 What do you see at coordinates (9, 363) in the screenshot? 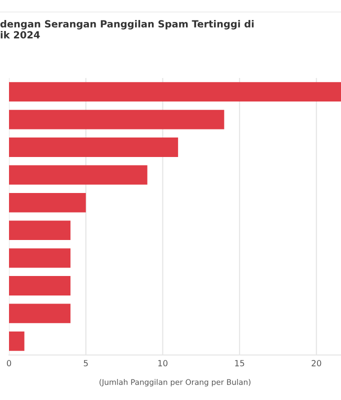
I see `x-tick-label: 0` at bounding box center [9, 363].